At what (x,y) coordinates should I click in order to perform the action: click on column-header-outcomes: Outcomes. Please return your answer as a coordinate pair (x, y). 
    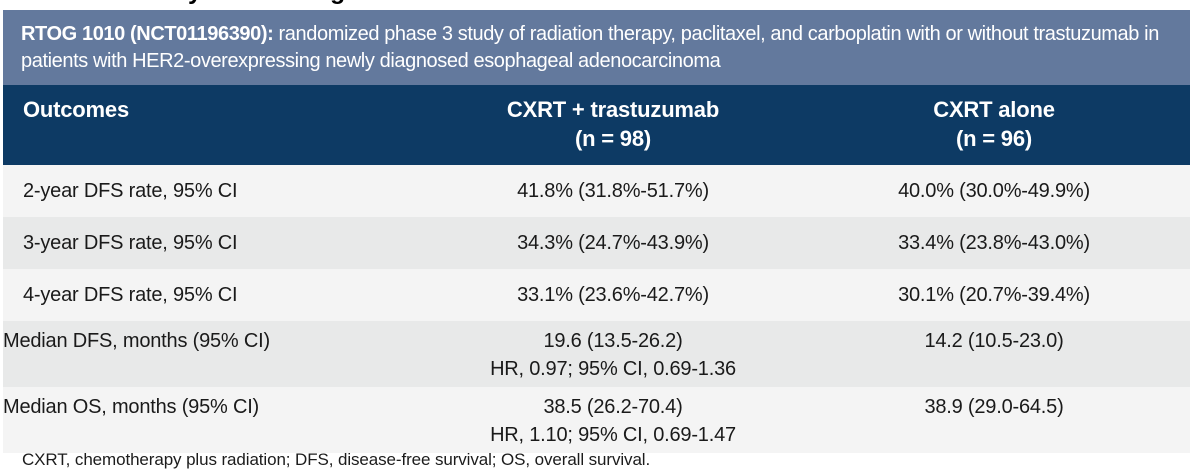
    Looking at the image, I should click on (215, 125).